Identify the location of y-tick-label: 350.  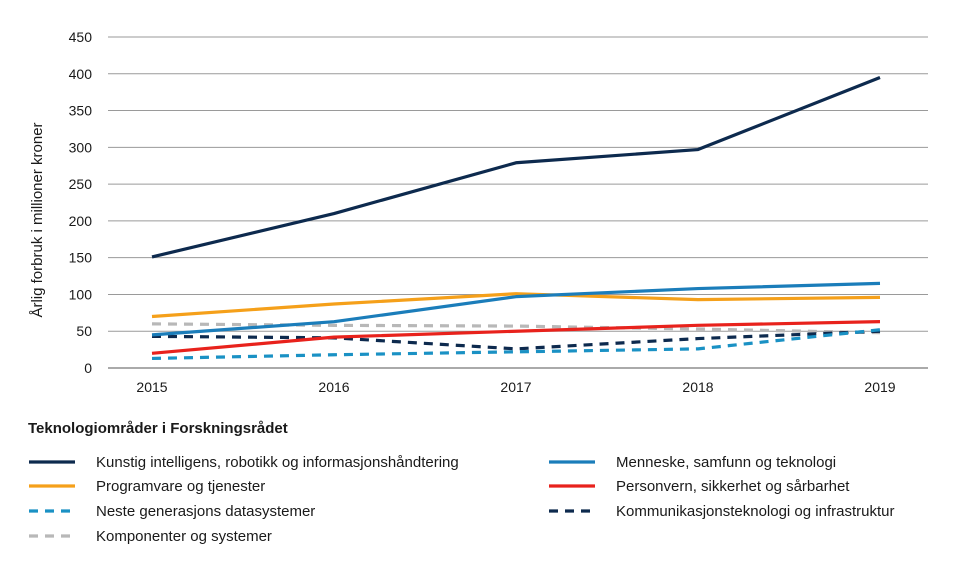
(81, 111).